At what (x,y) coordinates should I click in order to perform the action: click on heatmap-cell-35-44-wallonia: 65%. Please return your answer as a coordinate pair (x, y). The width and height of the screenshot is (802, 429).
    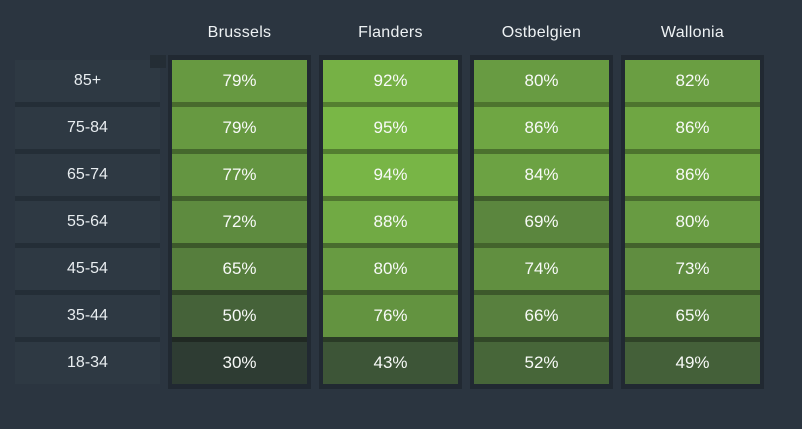
    Looking at the image, I should click on (692, 313).